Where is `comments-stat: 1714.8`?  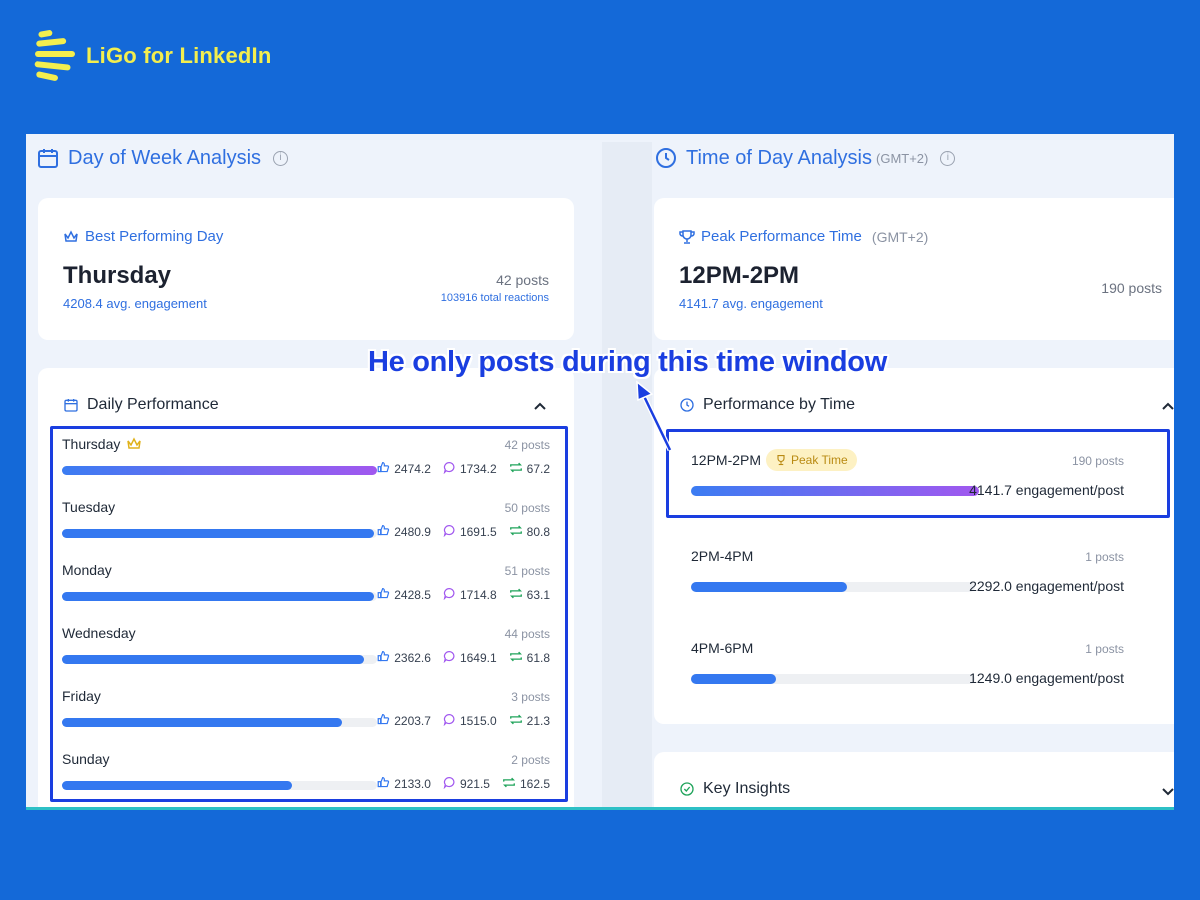 comments-stat: 1714.8 is located at coordinates (470, 595).